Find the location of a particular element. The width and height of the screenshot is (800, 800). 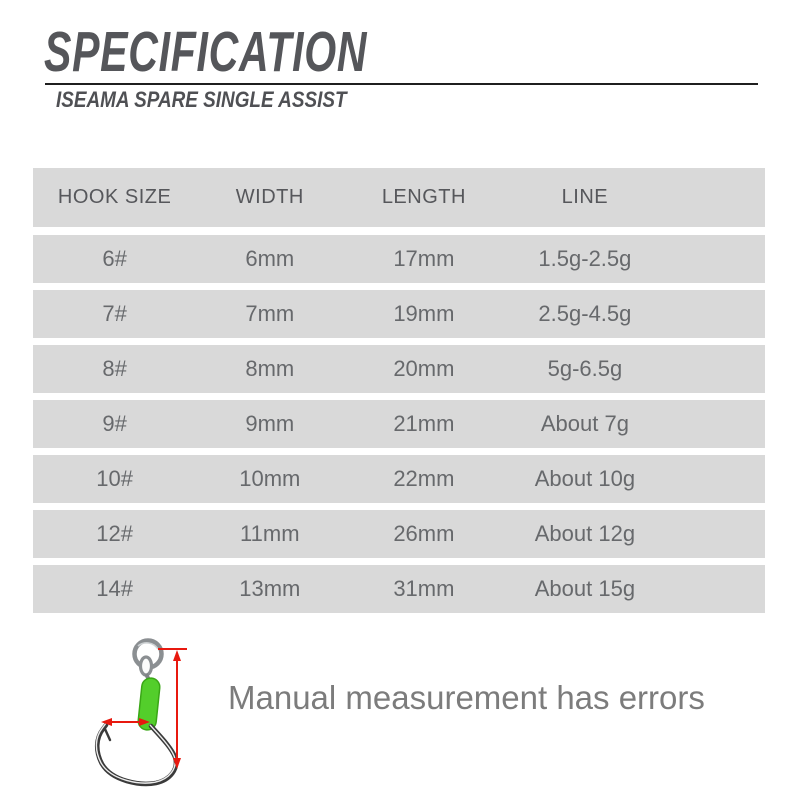

table-cell: 5g-6.5g is located at coordinates (585, 368).